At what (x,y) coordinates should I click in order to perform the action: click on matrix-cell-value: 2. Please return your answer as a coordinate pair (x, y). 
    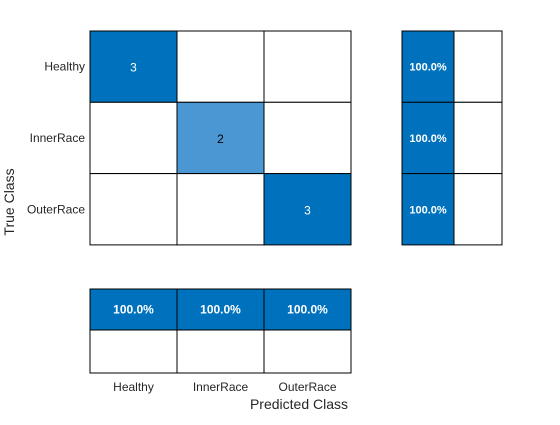
    Looking at the image, I should click on (220, 139).